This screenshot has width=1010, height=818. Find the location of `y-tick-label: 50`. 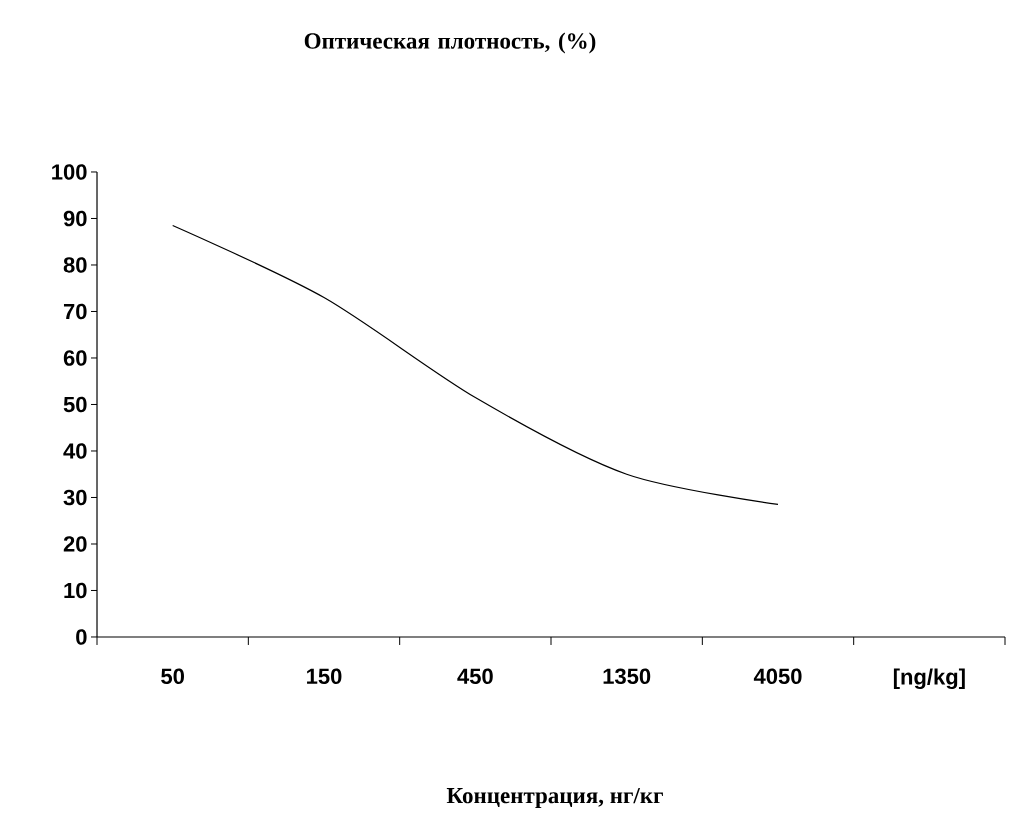

y-tick-label: 50 is located at coordinates (75, 404).